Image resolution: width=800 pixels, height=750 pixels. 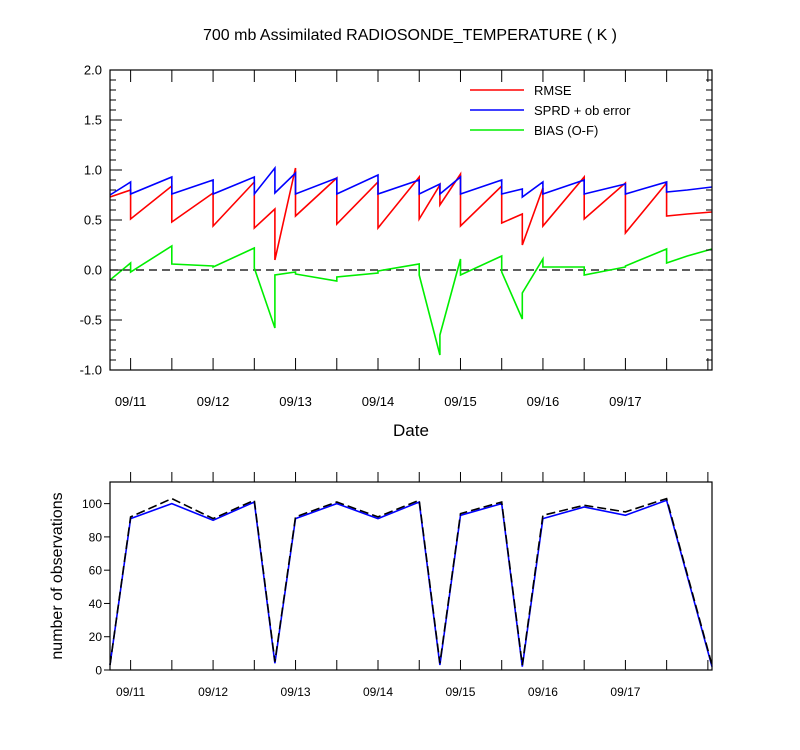 I want to click on legend-label: RMSE, so click(x=553, y=90).